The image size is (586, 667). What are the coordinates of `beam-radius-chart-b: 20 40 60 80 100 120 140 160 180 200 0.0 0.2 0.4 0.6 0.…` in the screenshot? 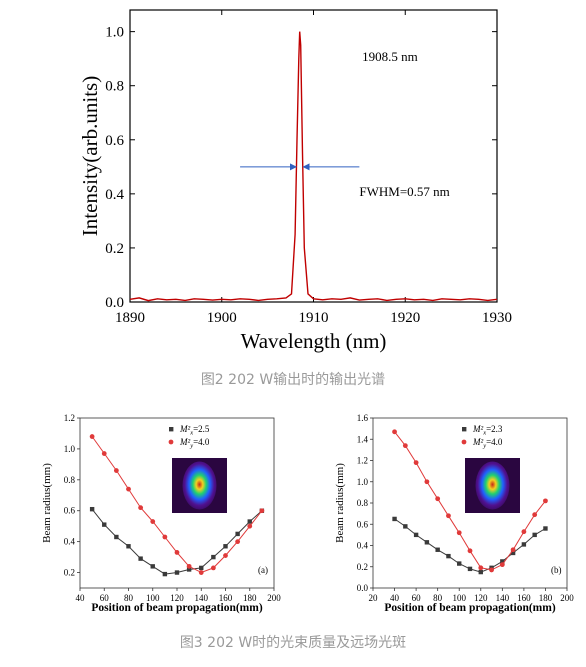 It's located at (454, 513).